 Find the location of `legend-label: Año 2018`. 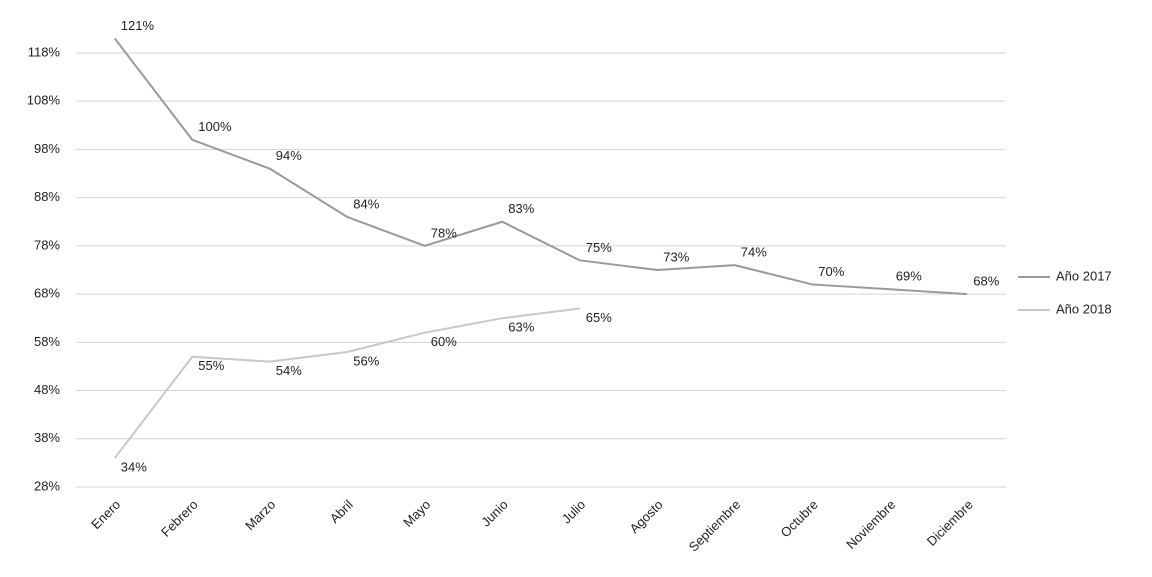

legend-label: Año 2018 is located at coordinates (1084, 308).